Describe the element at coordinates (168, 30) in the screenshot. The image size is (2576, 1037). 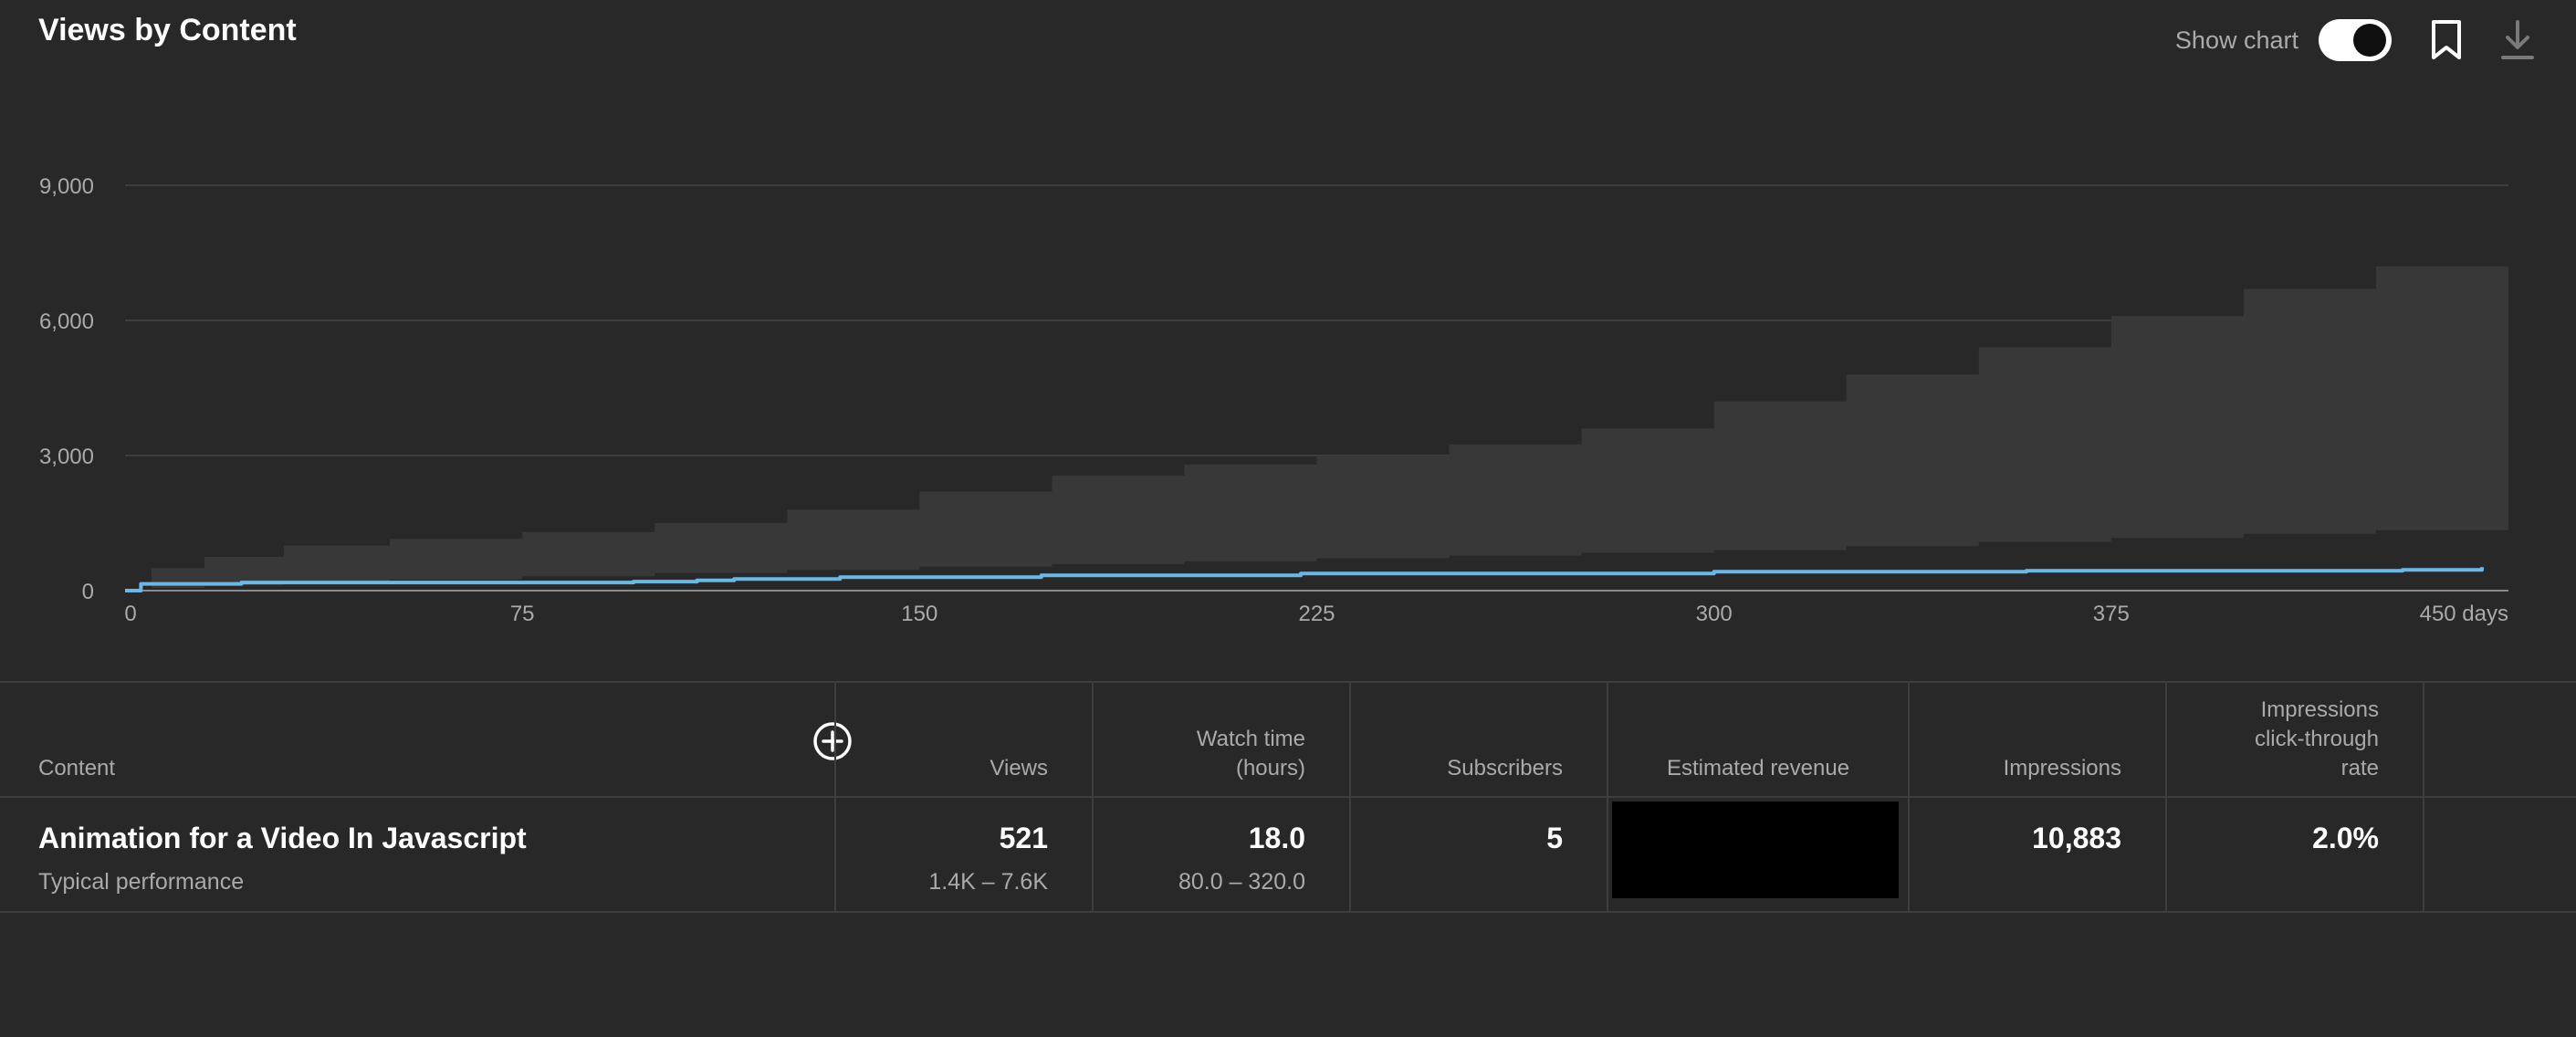
I see `page-title: Views by Content` at that location.